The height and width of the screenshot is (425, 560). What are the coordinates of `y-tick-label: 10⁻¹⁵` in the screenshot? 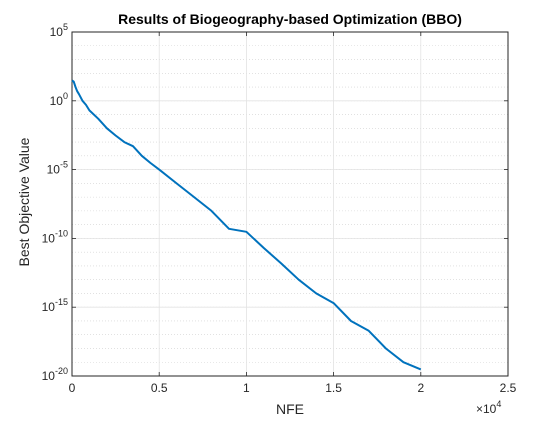 It's located at (55, 305).